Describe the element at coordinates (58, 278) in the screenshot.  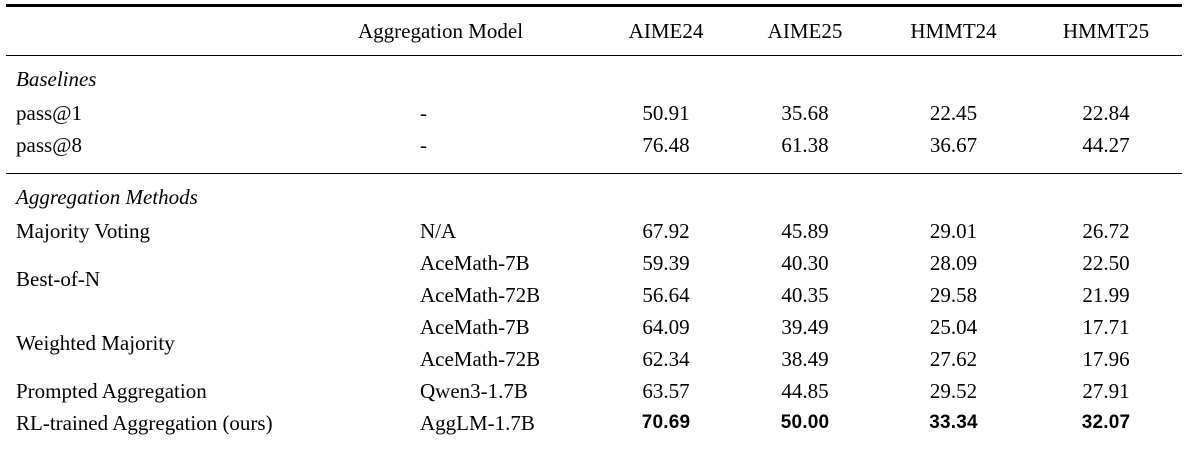
I see `method-cell-best-of-n: Best-of-N` at that location.